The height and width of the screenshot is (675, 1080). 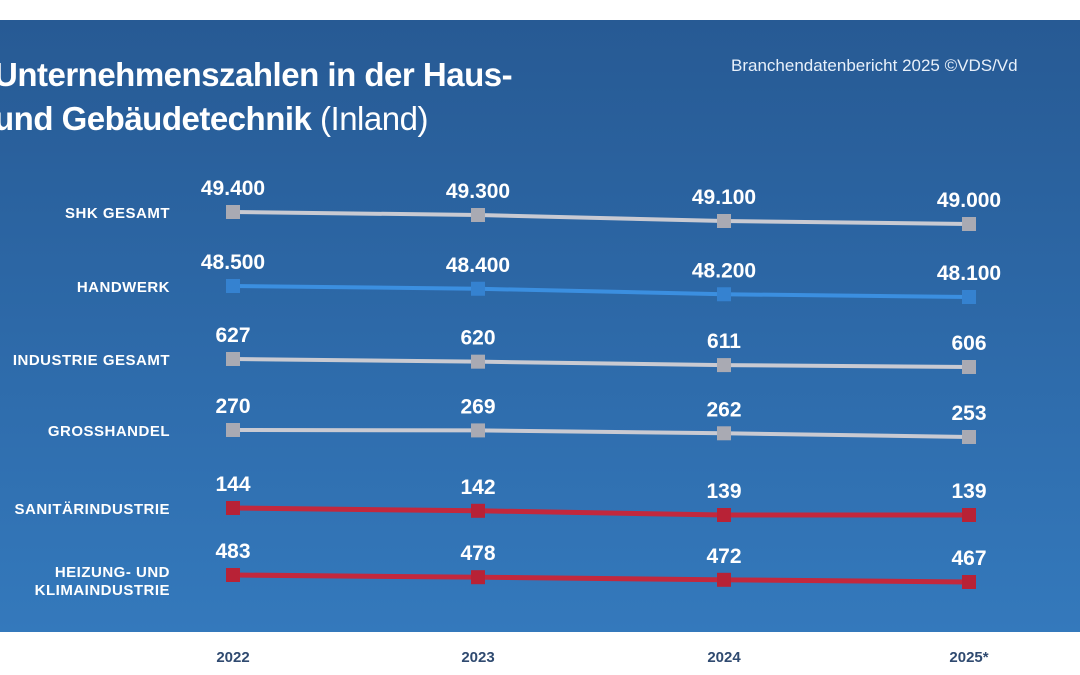 I want to click on data-label: 48.100, so click(x=969, y=273).